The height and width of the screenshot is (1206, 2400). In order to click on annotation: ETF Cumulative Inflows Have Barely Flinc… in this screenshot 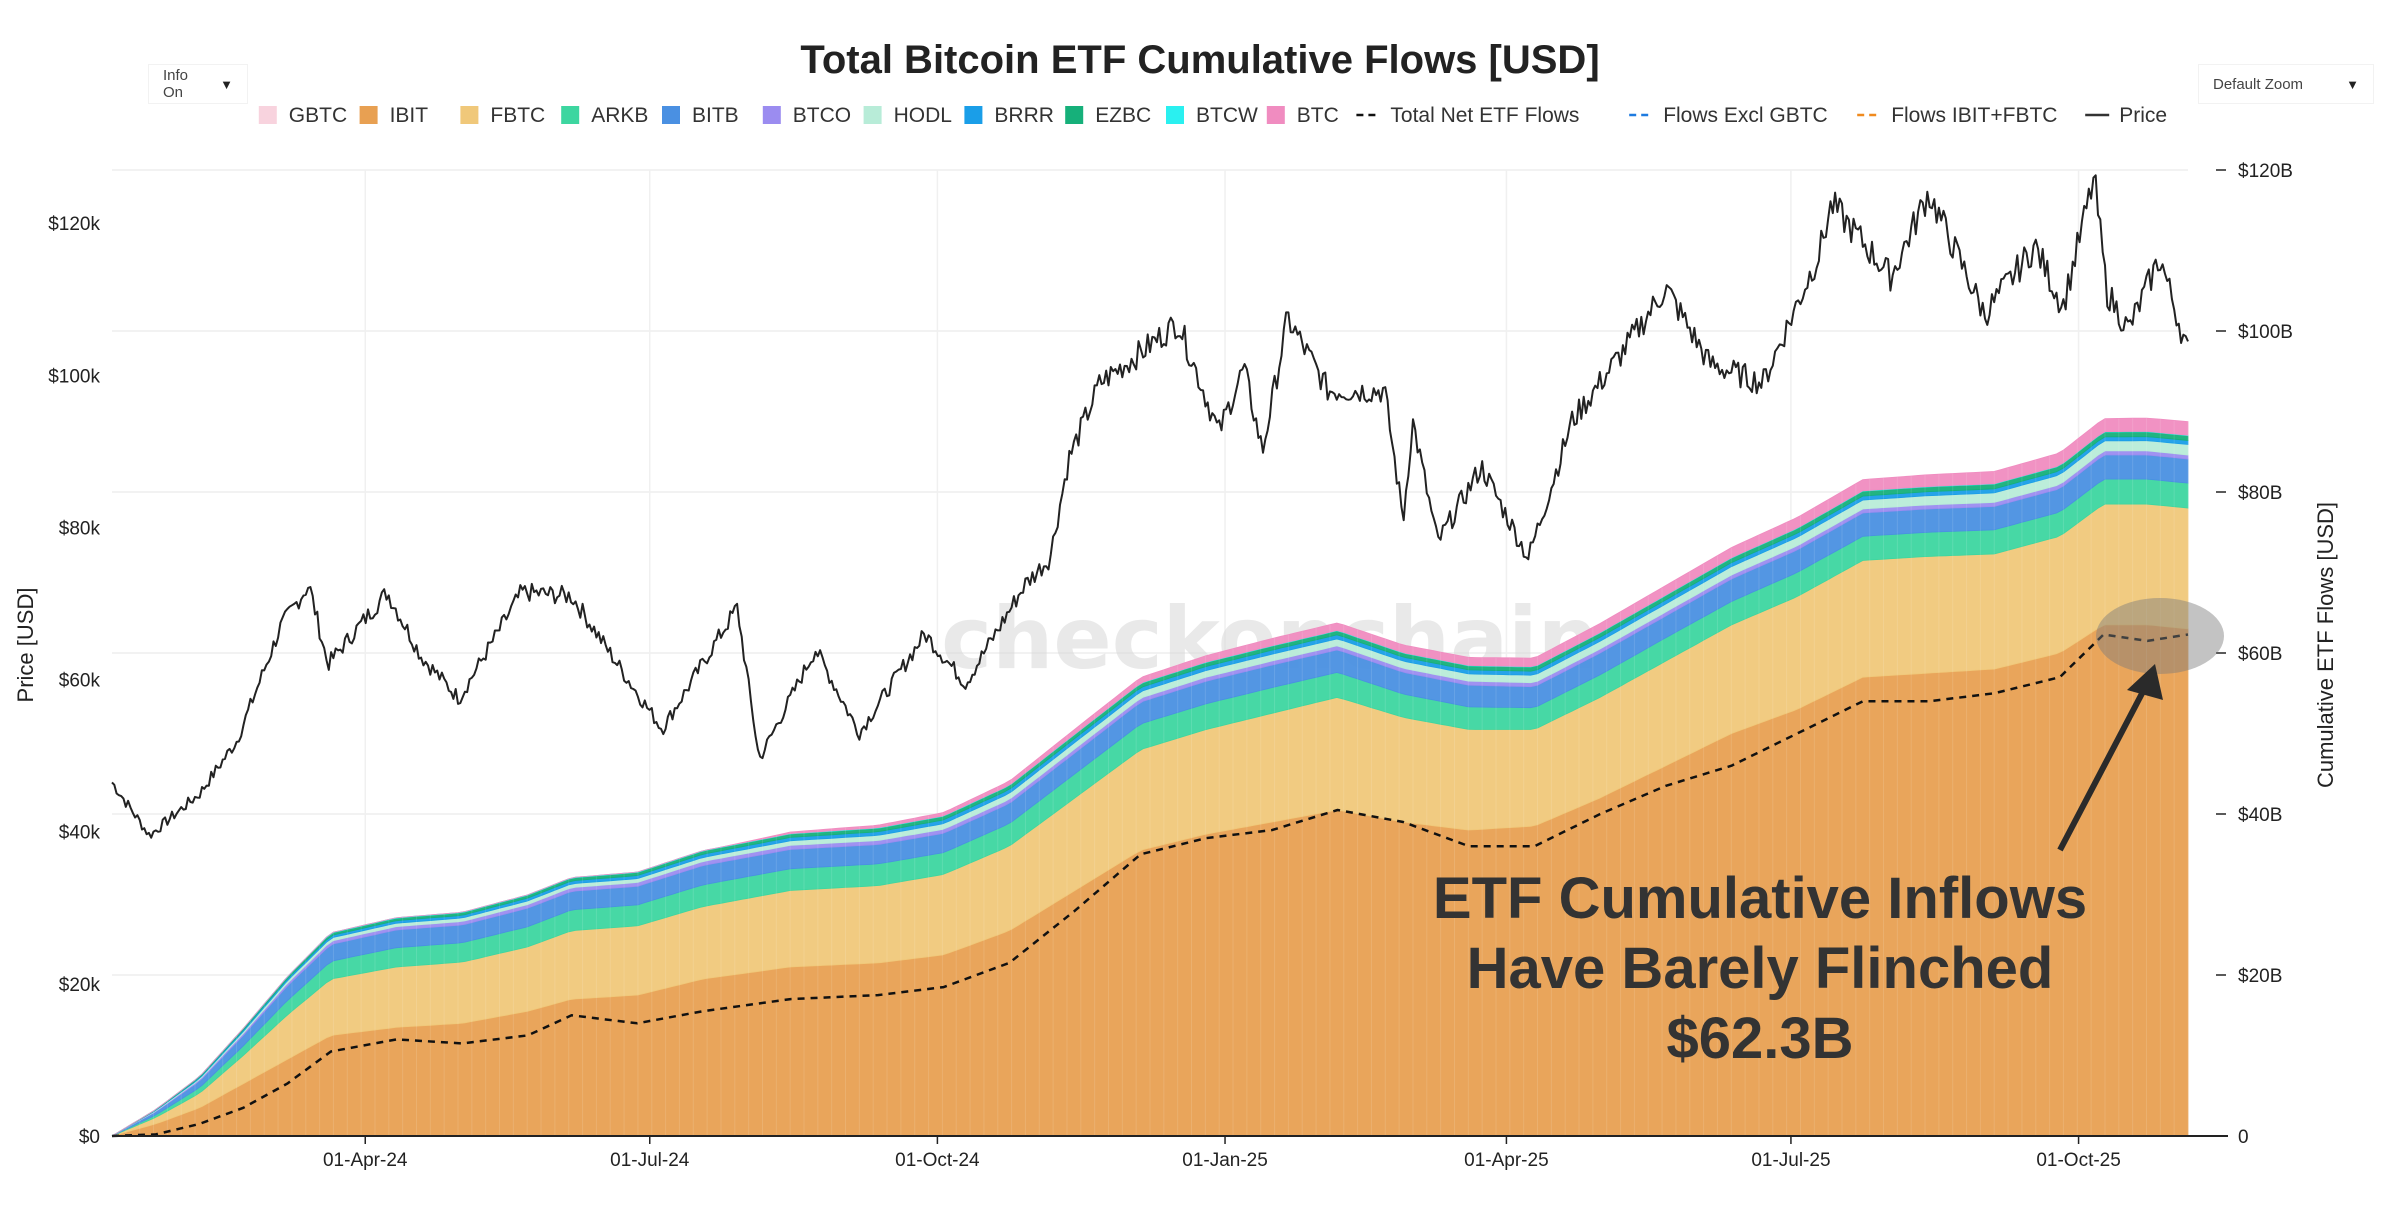, I will do `click(1828, 834)`.